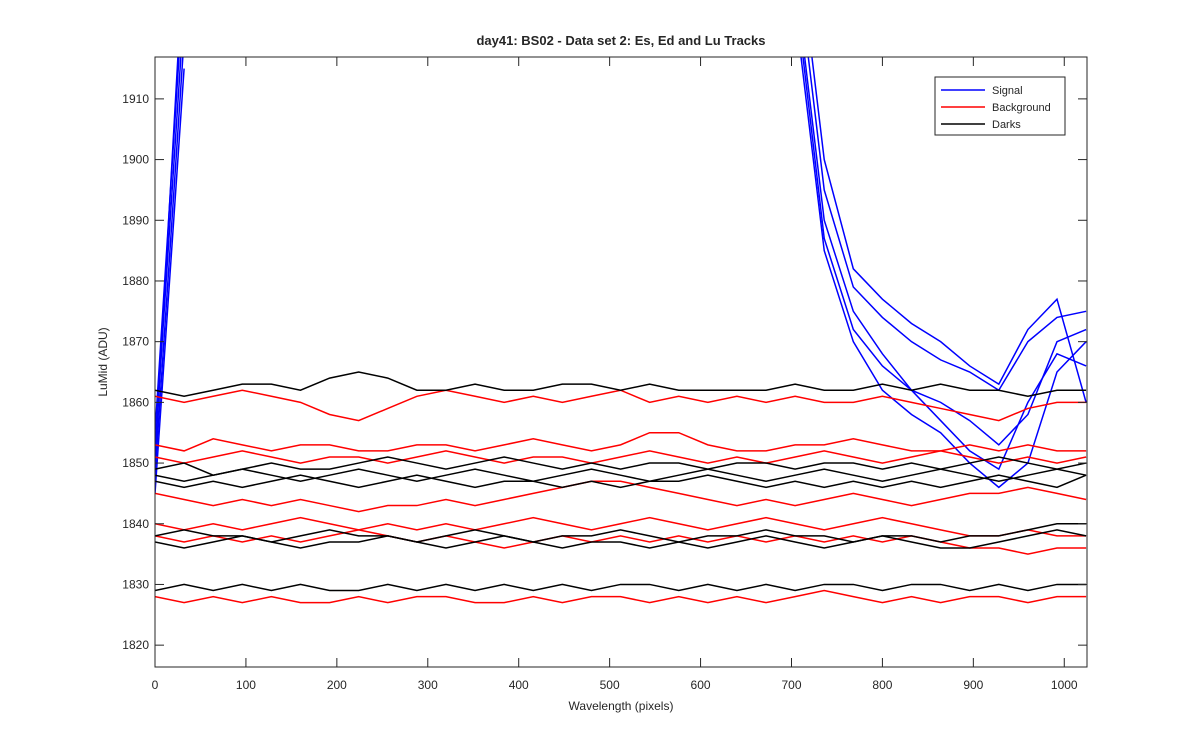 The image size is (1200, 750). Describe the element at coordinates (610, 685) in the screenshot. I see `x-tick-label: 500` at that location.